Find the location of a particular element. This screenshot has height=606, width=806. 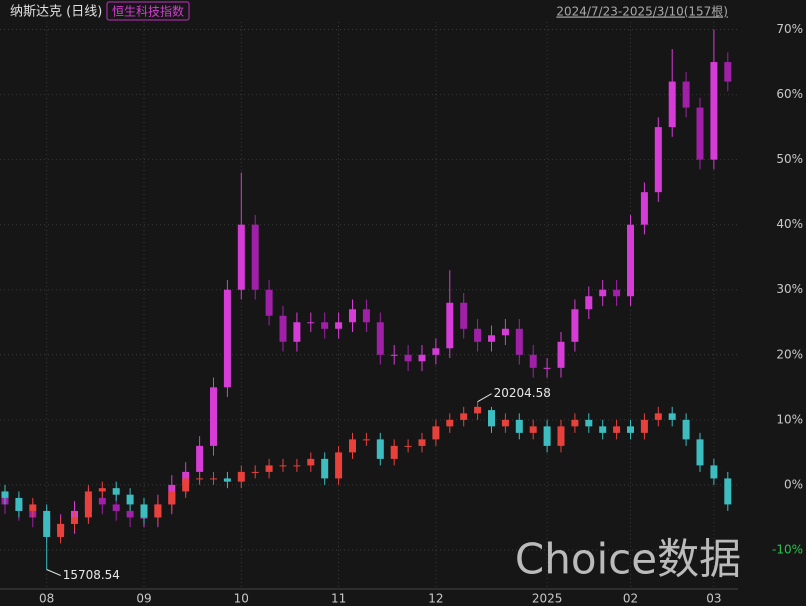

x-tick-label: 10 is located at coordinates (241, 599).